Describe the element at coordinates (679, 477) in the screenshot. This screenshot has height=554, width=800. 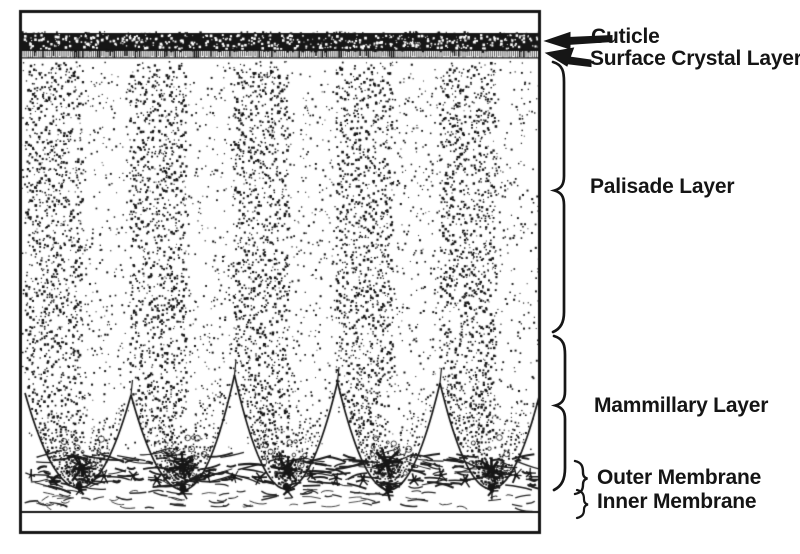
I see `label-outer-membrane: Outer Membrane` at that location.